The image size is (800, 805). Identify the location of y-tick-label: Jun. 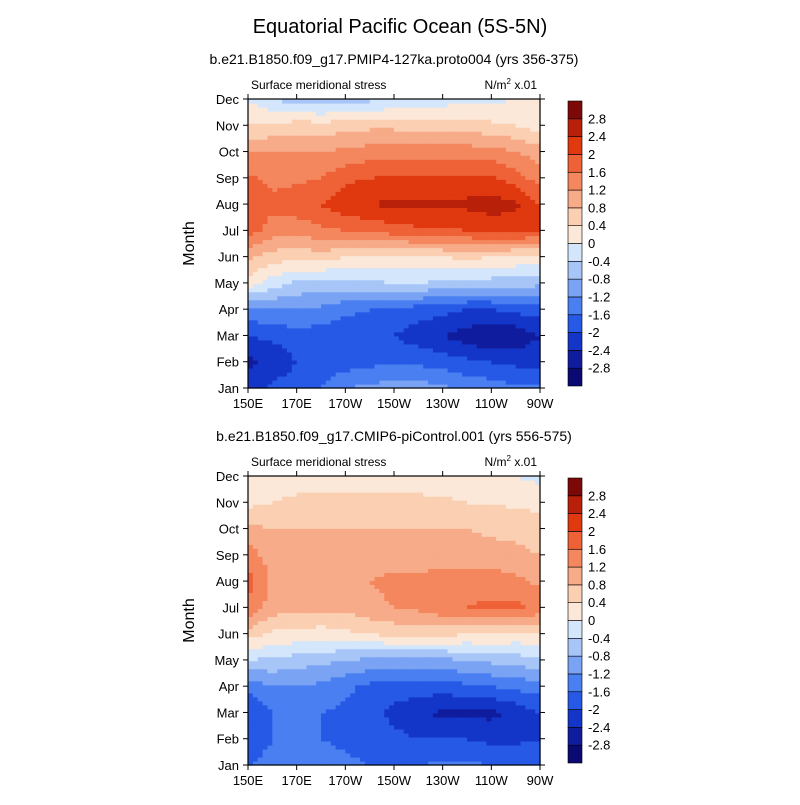
(228, 257).